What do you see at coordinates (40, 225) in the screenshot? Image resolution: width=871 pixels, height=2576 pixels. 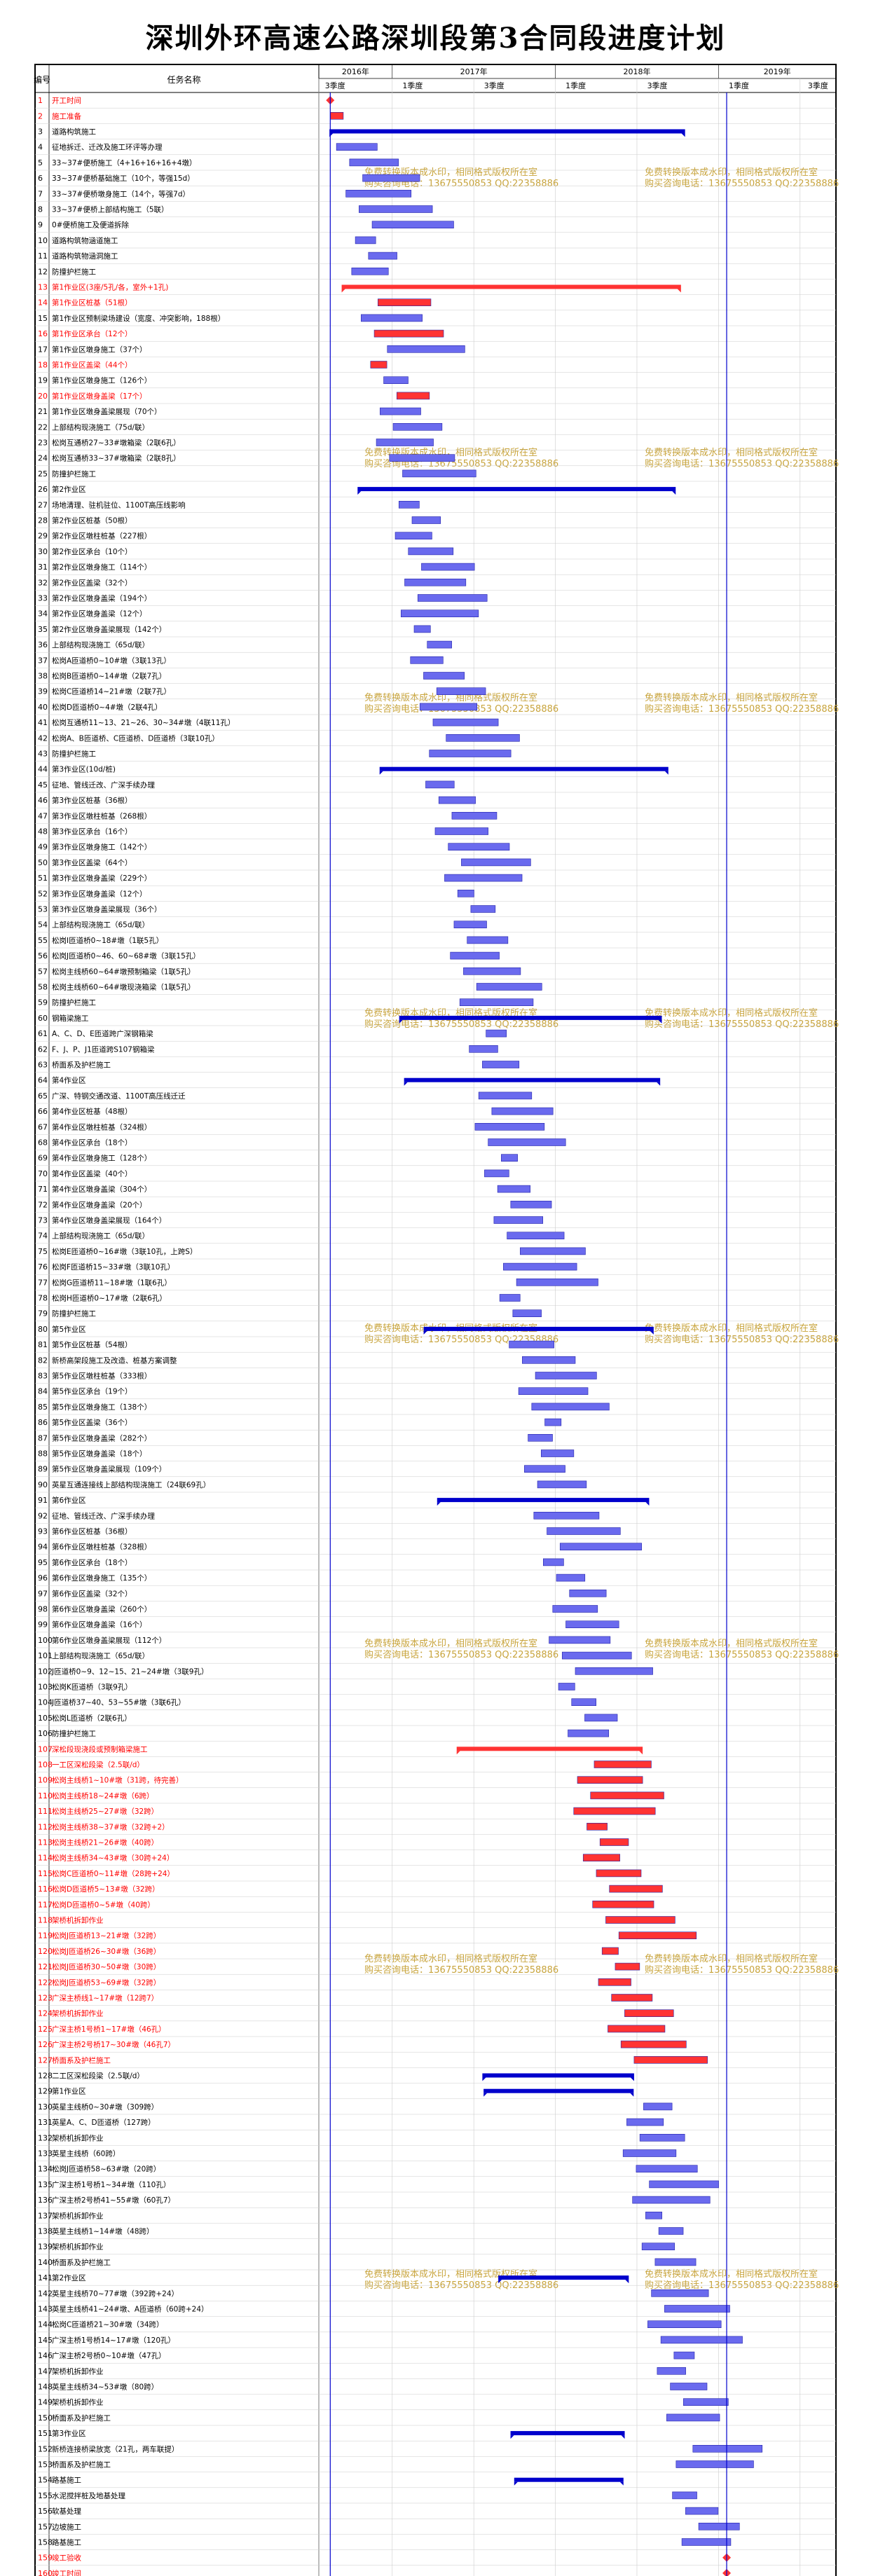 I see `task-id: 9` at bounding box center [40, 225].